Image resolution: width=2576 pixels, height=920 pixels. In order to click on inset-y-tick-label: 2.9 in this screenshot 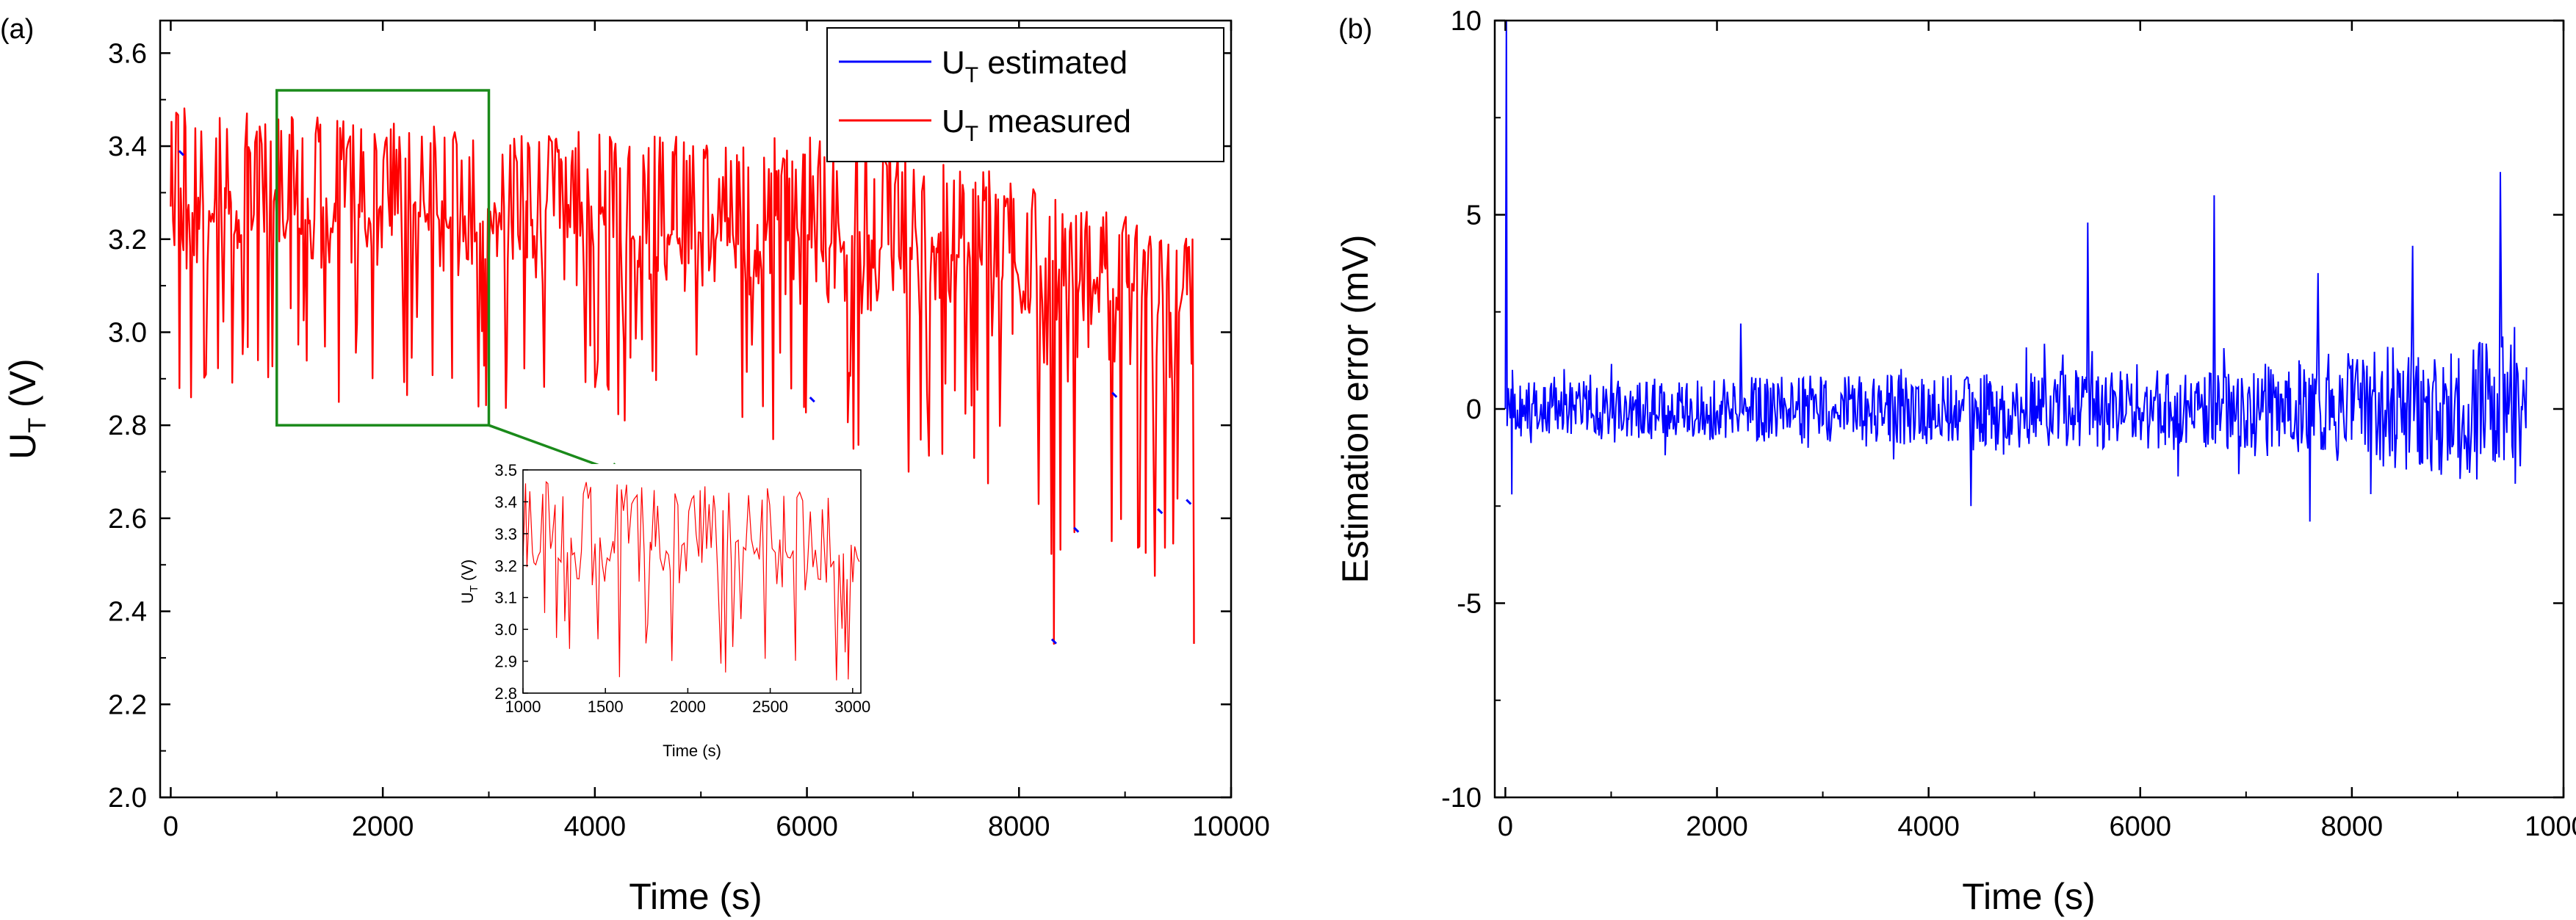, I will do `click(505, 662)`.